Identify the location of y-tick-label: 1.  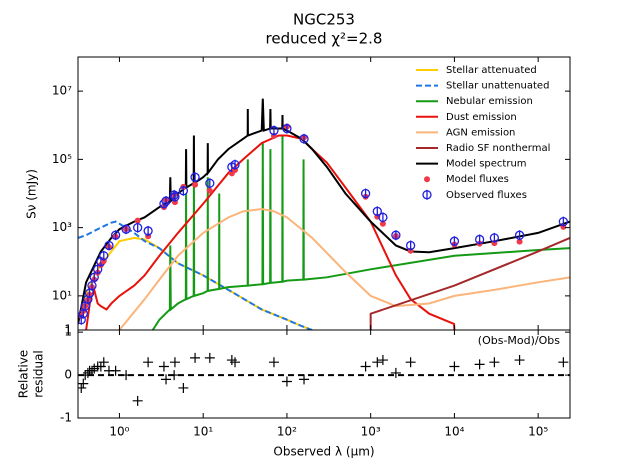
(68, 330).